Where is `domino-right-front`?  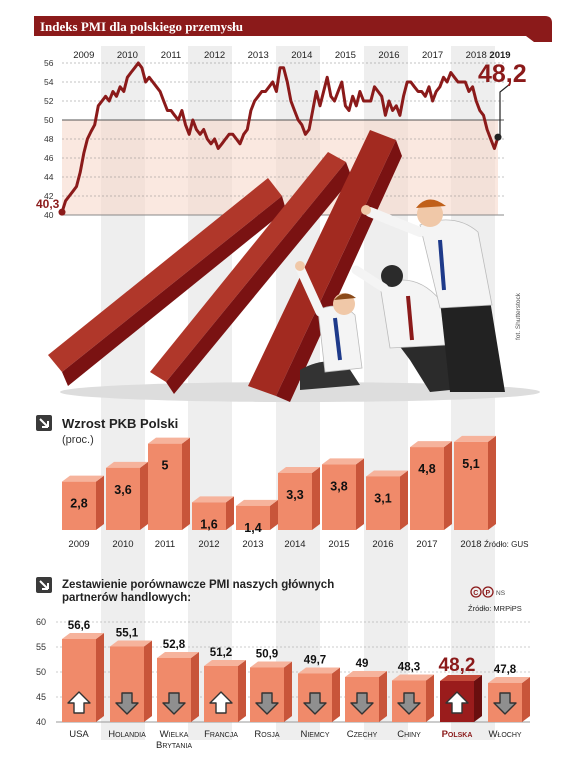 domino-right-front is located at coordinates (339, 271).